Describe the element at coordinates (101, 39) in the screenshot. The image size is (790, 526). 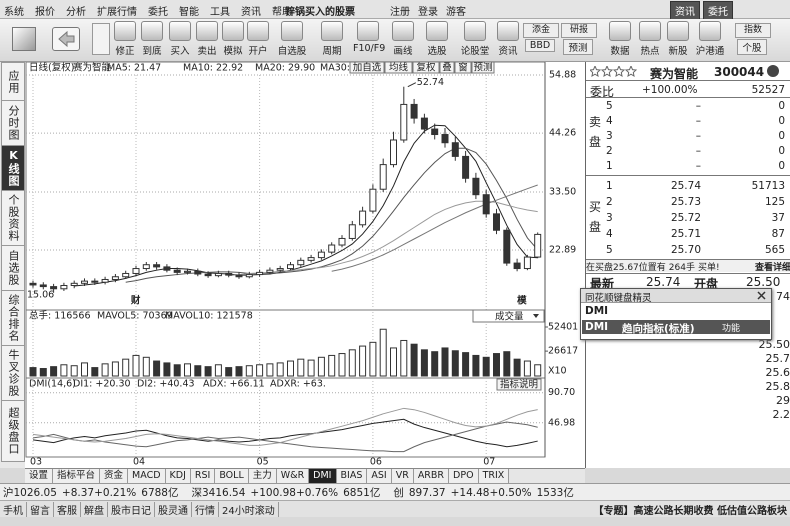
I see `scroll-buttons` at that location.